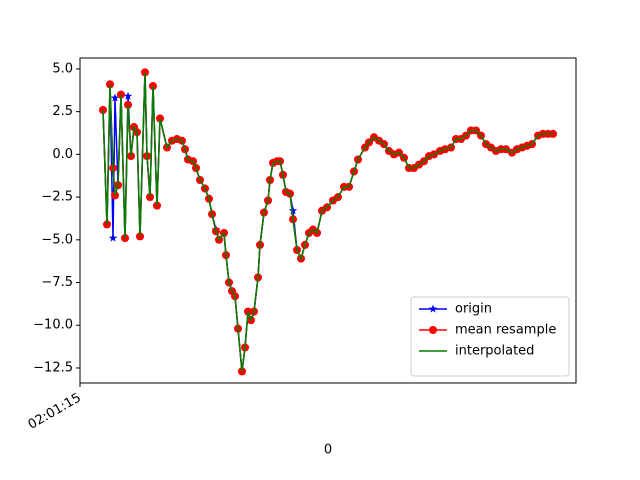  Describe the element at coordinates (53, 325) in the screenshot. I see `y-tick-label: −10.0` at that location.